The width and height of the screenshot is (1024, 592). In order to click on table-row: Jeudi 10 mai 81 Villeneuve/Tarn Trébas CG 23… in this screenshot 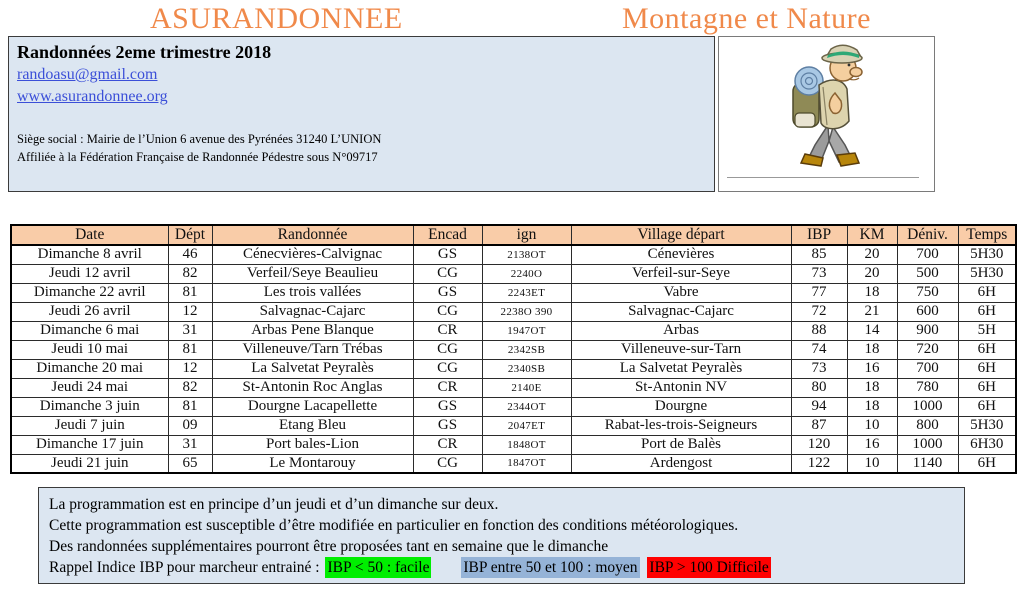, I will do `click(513, 349)`.